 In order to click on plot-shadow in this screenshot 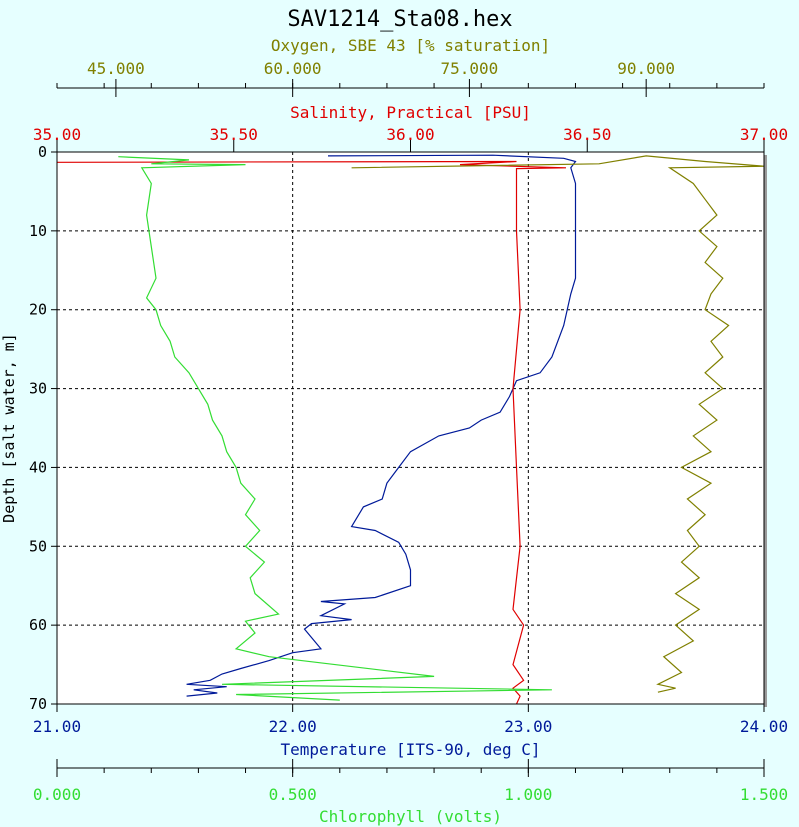, I will do `click(765, 431)`.